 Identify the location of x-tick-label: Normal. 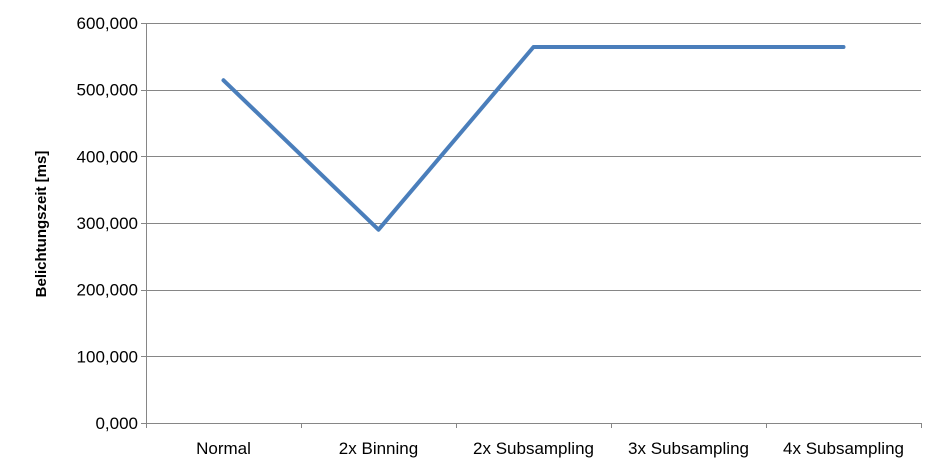
(223, 448).